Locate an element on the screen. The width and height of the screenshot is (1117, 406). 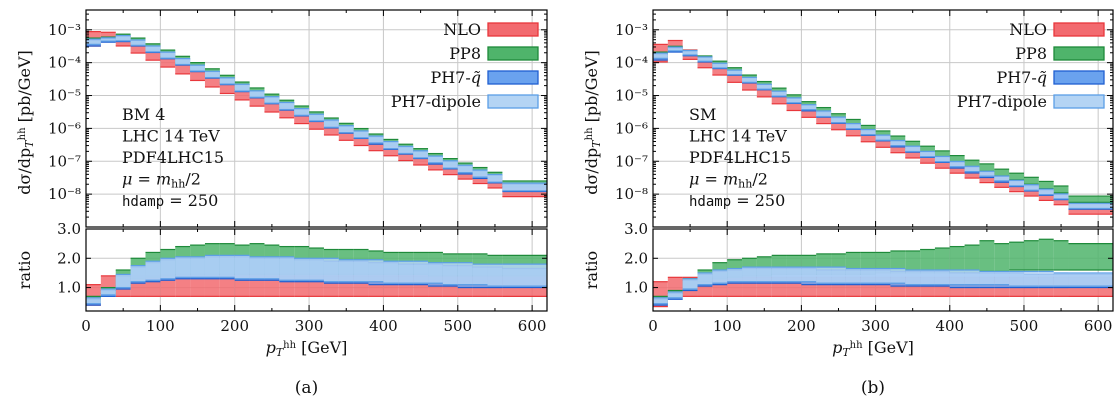
info-line: SM is located at coordinates (702, 114).